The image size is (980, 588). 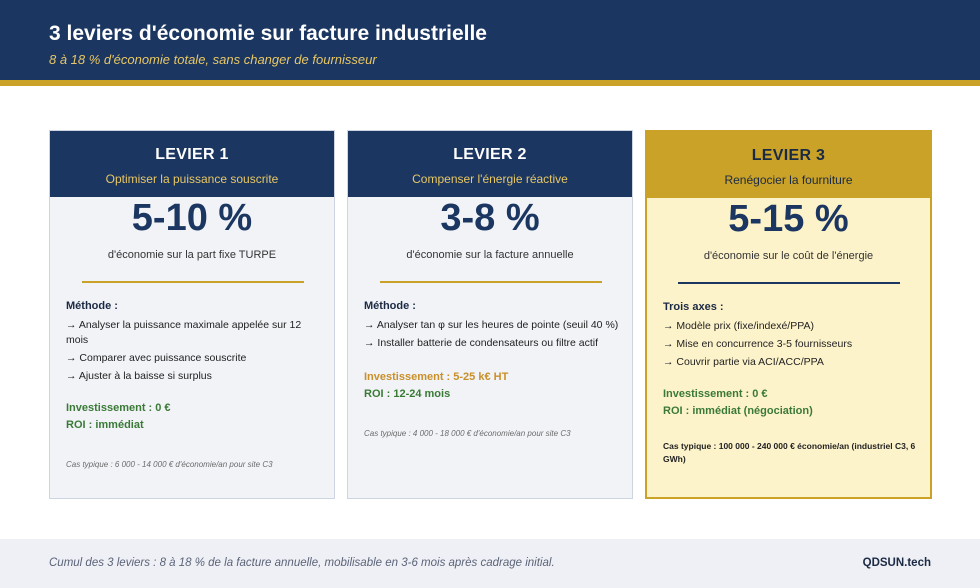 What do you see at coordinates (490, 179) in the screenshot?
I see `lever-name: Compenser l'énergie réactive` at bounding box center [490, 179].